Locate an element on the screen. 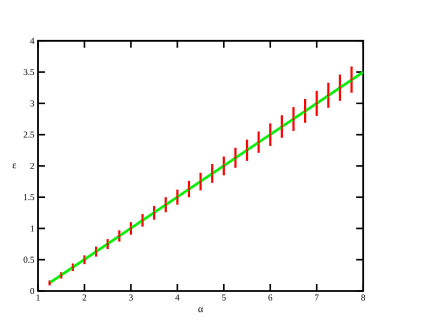 This screenshot has height=327, width=436. x-axis-title: α is located at coordinates (200, 309).